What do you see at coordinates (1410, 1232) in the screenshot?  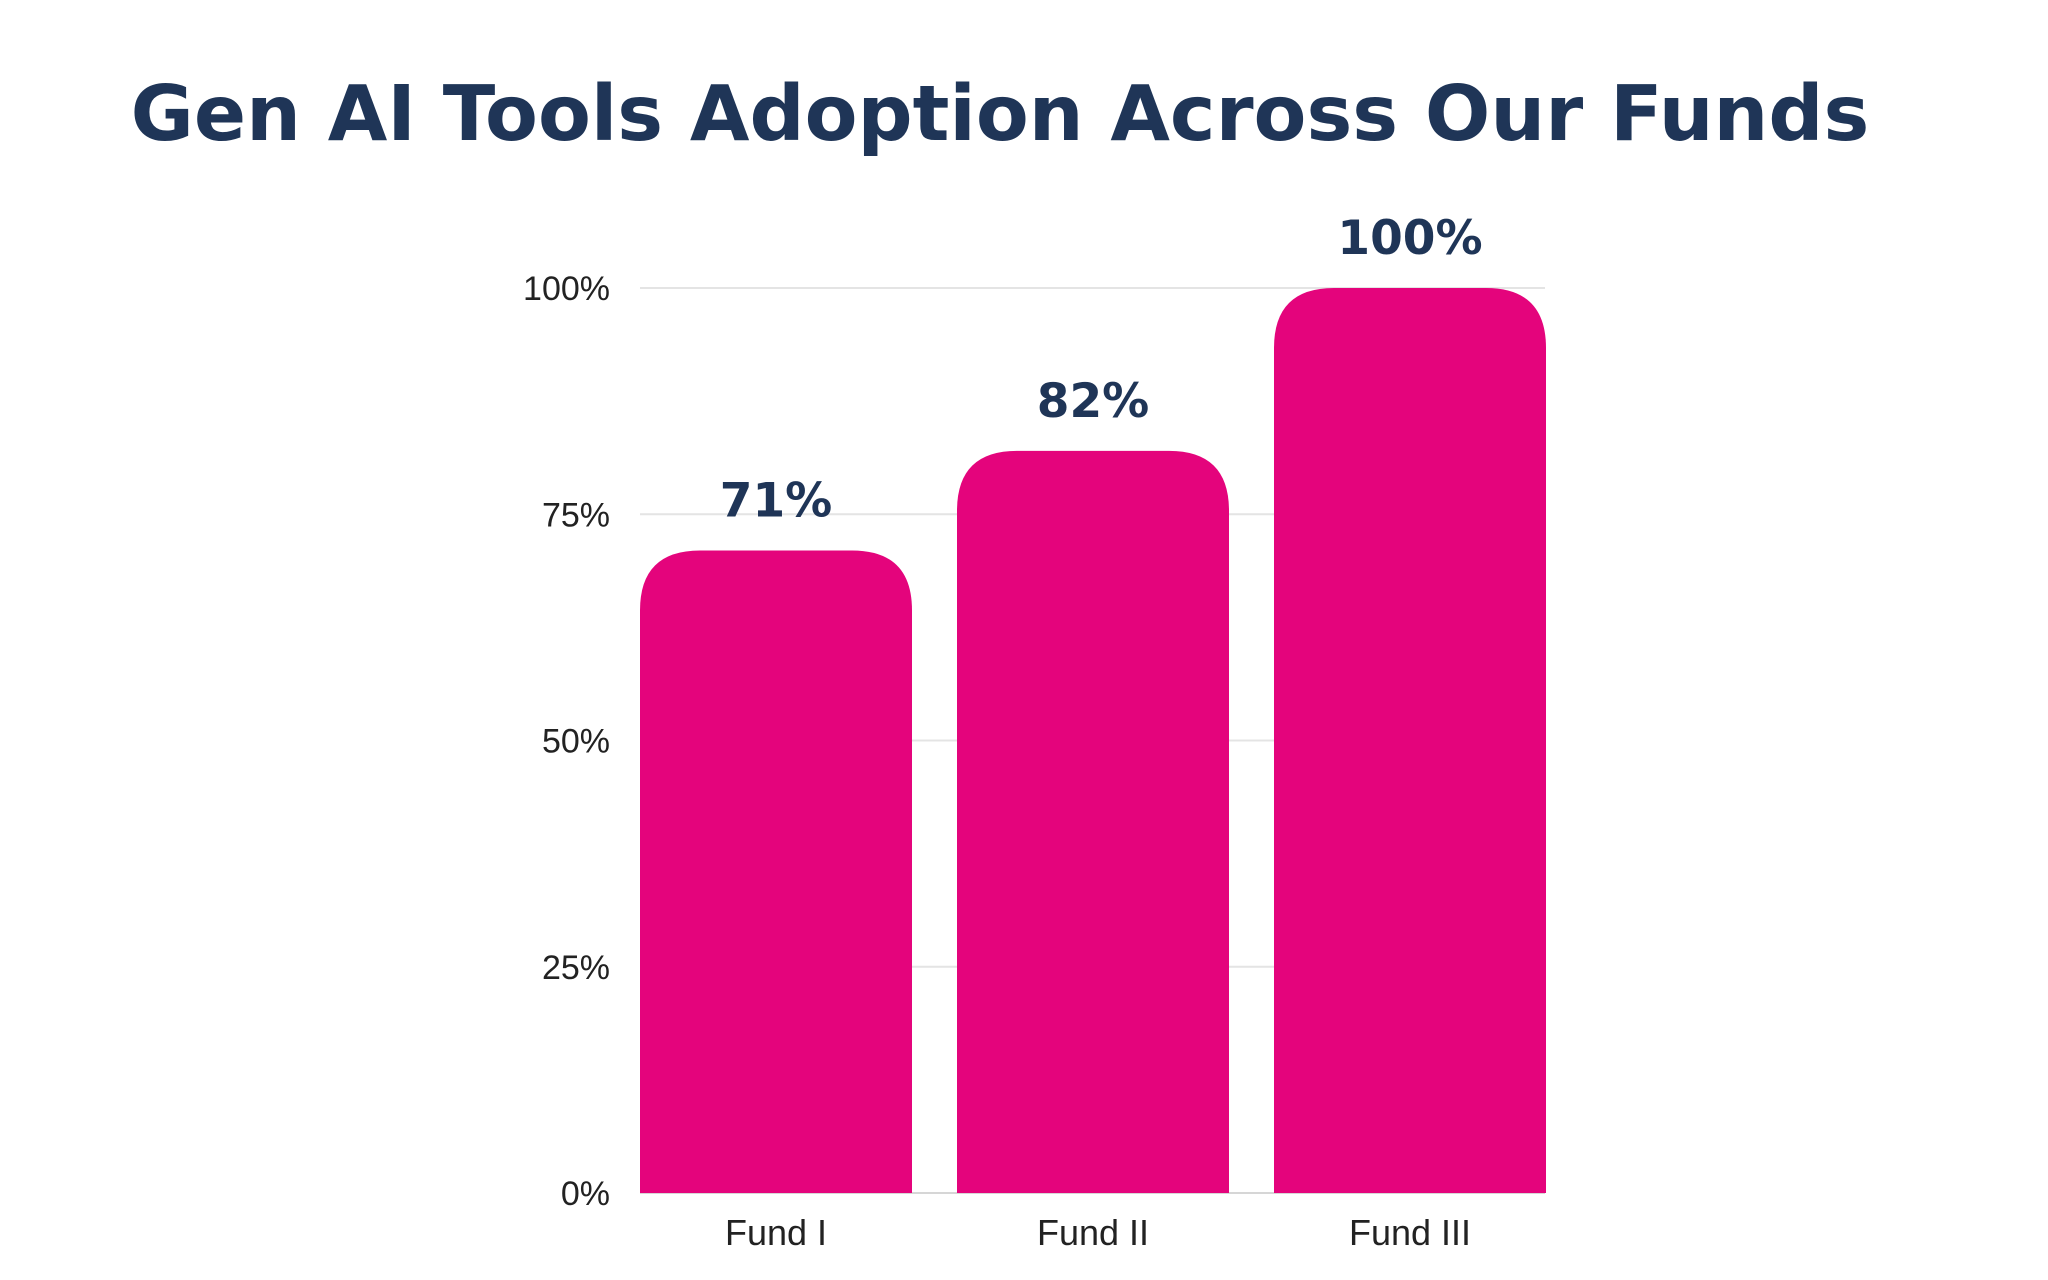 I see `x-tick-label: Fund III` at bounding box center [1410, 1232].